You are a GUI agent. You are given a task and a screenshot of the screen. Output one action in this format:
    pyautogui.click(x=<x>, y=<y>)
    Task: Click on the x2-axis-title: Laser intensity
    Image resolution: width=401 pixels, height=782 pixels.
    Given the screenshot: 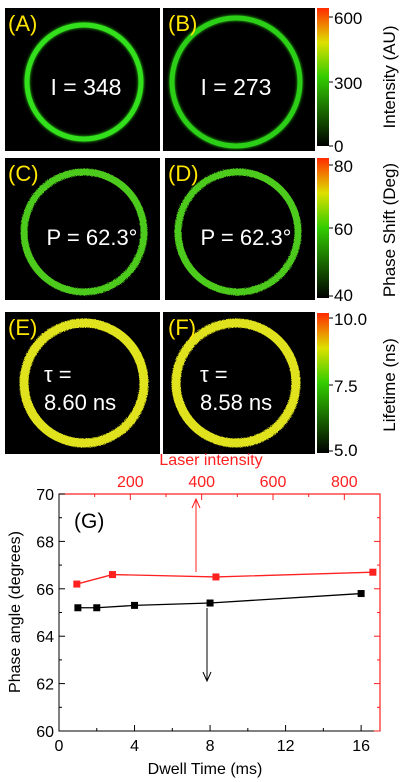 What is the action you would take?
    pyautogui.click(x=210, y=460)
    